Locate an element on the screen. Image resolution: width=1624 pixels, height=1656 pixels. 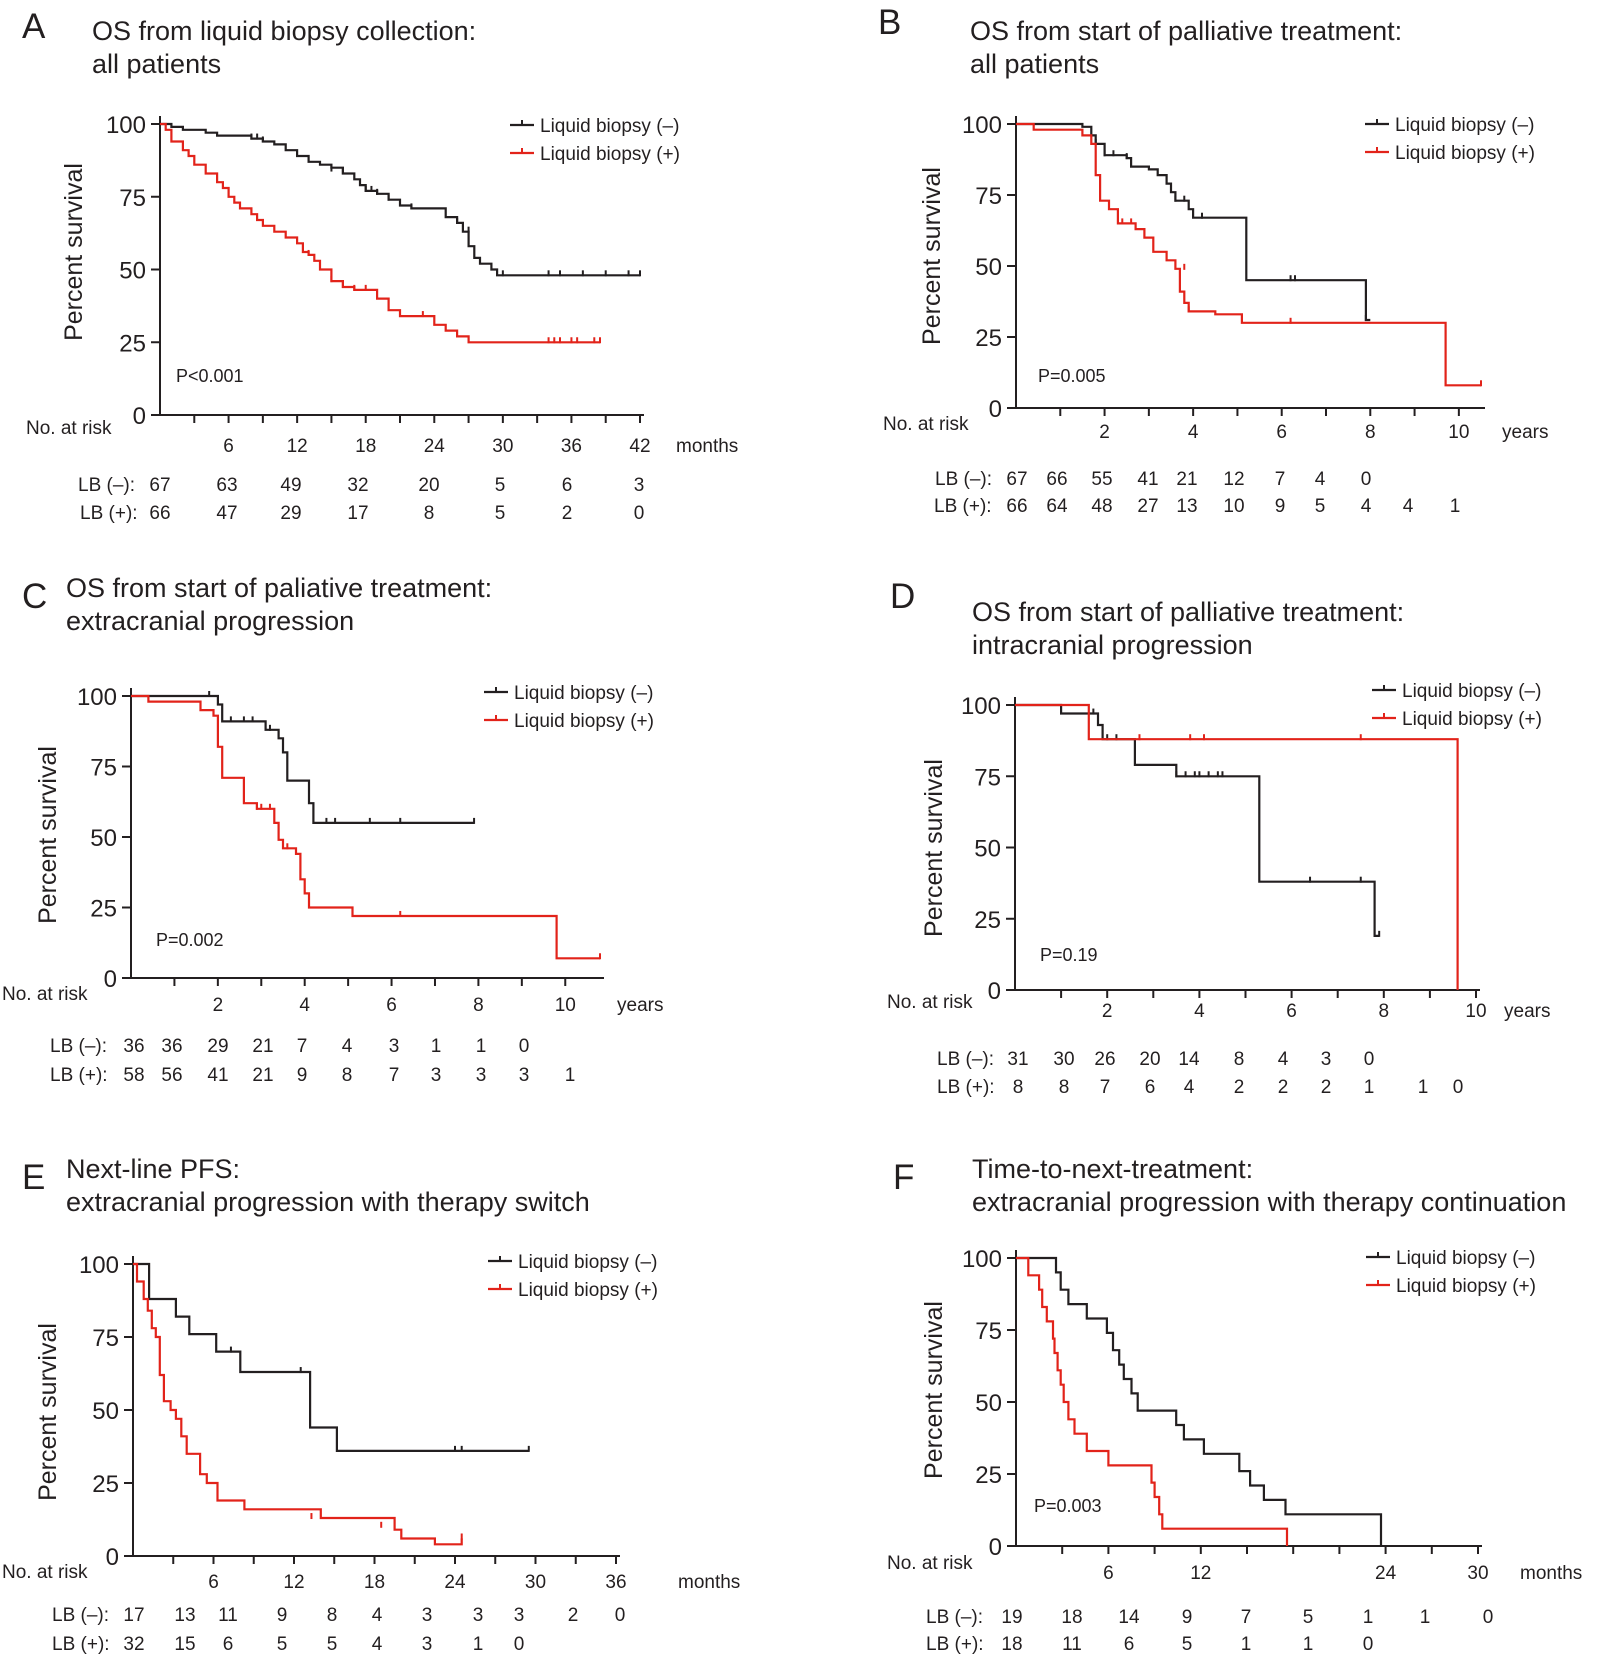
at-risk-value-positive: 7 is located at coordinates (1105, 1087).